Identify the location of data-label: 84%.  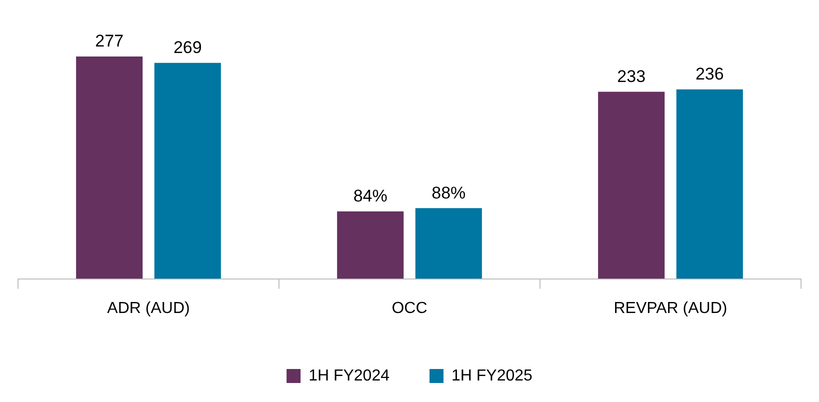
(370, 196).